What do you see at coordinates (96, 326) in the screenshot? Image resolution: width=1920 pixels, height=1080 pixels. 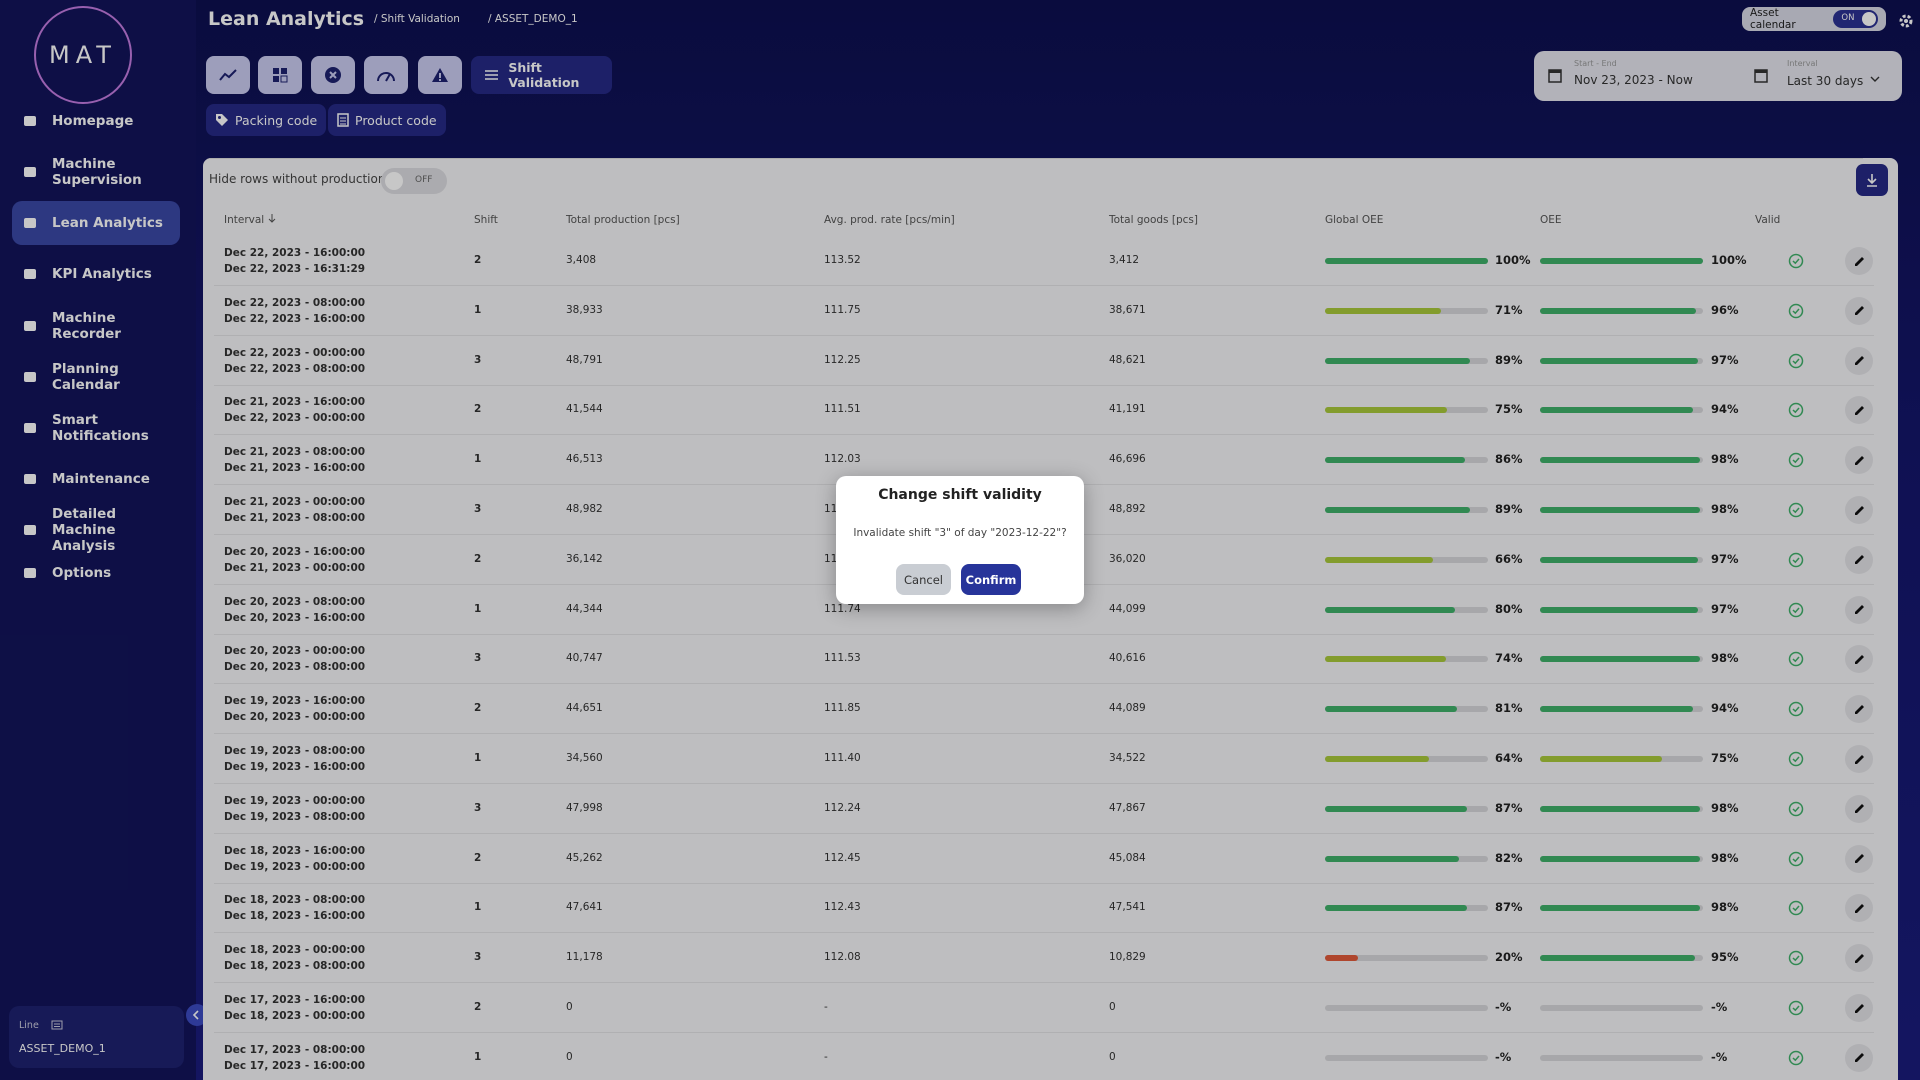 I see `nav-item: Machine Recorder` at bounding box center [96, 326].